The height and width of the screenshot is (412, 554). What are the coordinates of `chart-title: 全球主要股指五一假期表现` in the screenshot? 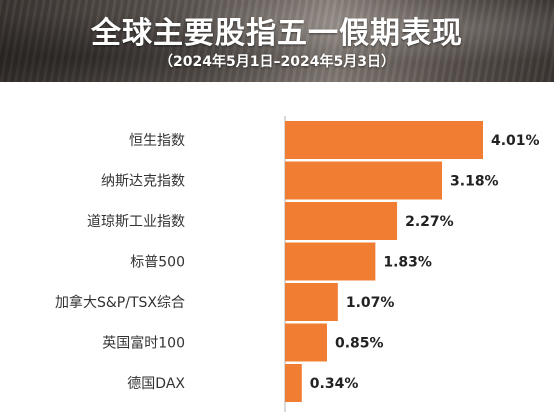 It's located at (277, 33).